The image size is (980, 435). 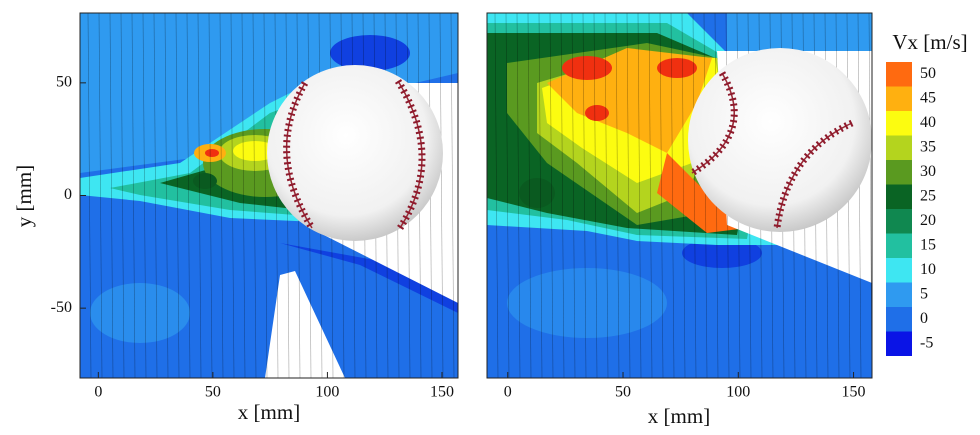 I want to click on y-axis-title: y [mm], so click(x=24, y=196).